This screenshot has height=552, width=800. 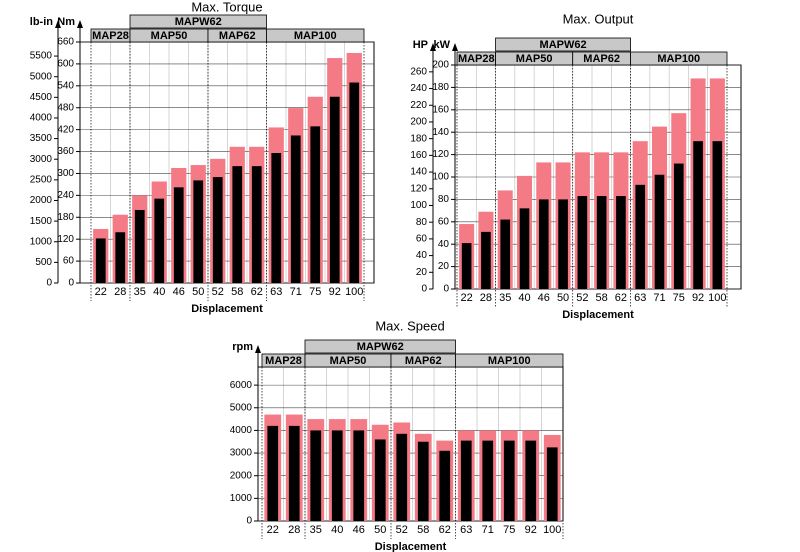 What do you see at coordinates (418, 188) in the screenshot?
I see `y2-tick-label: 120` at bounding box center [418, 188].